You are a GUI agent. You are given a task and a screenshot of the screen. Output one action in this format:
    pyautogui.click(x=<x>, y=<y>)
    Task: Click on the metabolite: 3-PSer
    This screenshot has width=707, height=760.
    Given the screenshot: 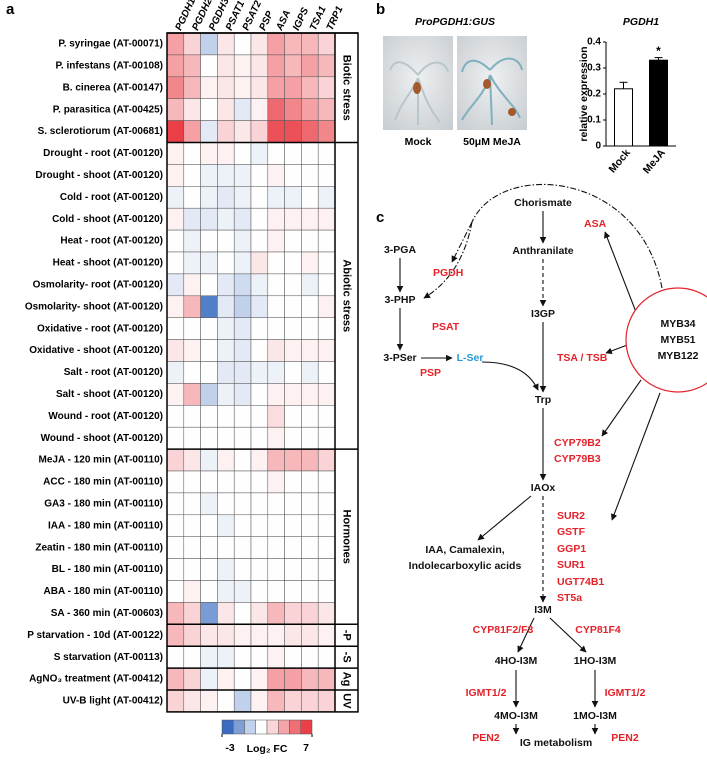 What is the action you would take?
    pyautogui.click(x=399, y=358)
    